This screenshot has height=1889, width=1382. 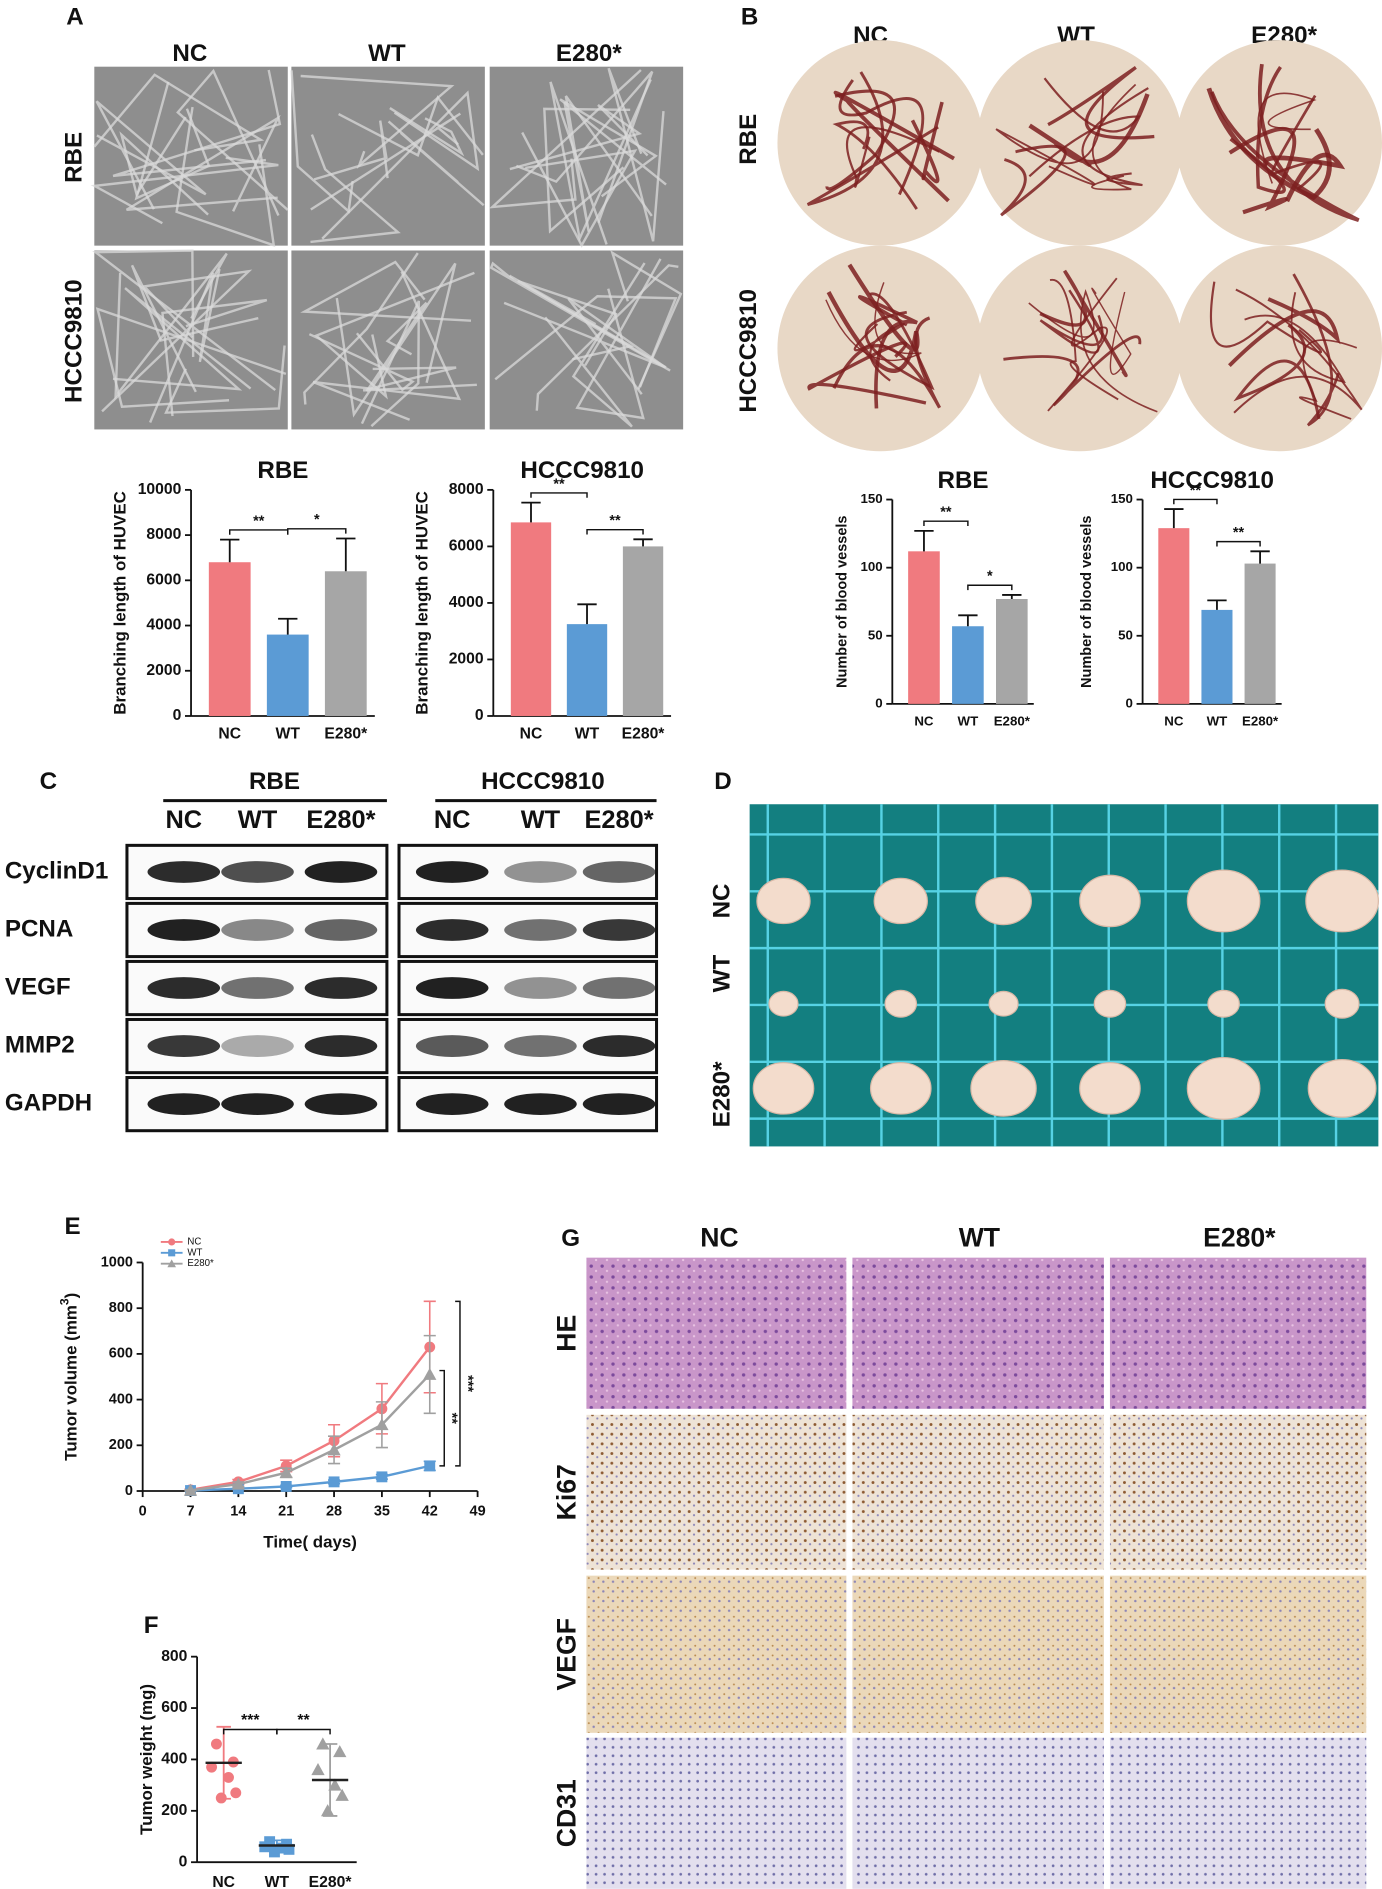 What do you see at coordinates (541, 820) in the screenshot?
I see `lane-label: WT` at bounding box center [541, 820].